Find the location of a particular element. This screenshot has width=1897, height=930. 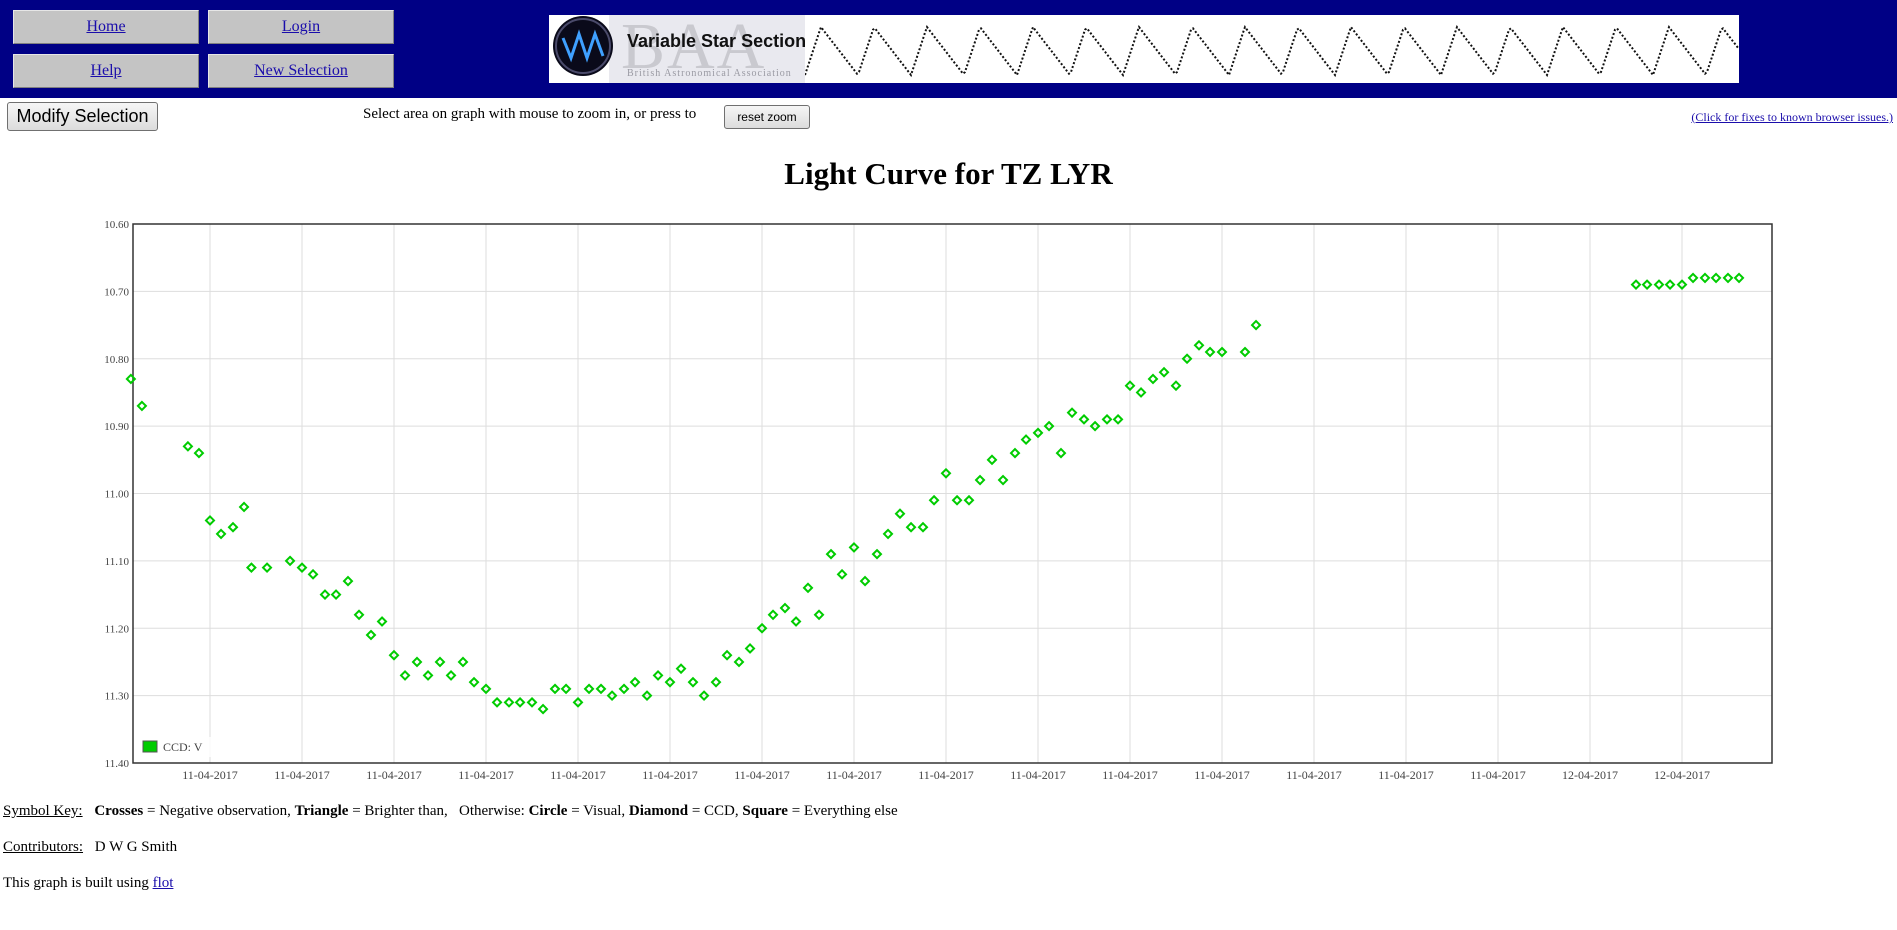

home-link: Home is located at coordinates (106, 26).